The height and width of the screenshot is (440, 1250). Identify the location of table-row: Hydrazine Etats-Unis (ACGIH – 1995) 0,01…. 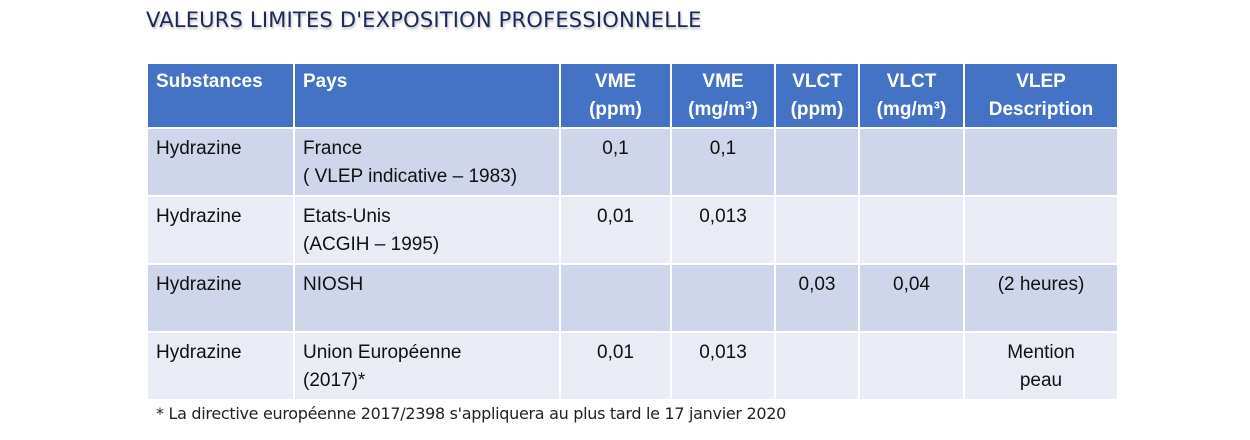
(632, 230).